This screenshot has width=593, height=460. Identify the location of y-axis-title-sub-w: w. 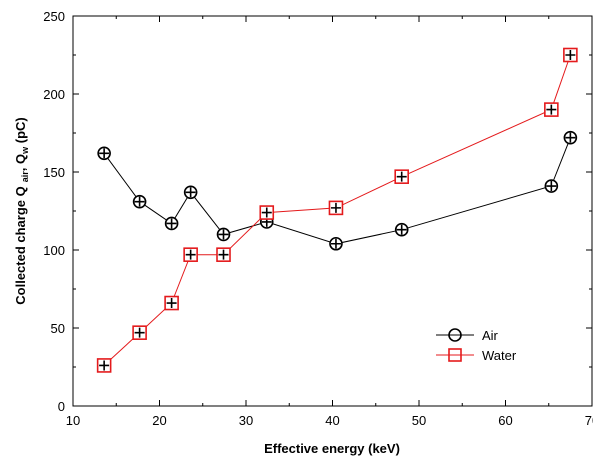
(25, 150).